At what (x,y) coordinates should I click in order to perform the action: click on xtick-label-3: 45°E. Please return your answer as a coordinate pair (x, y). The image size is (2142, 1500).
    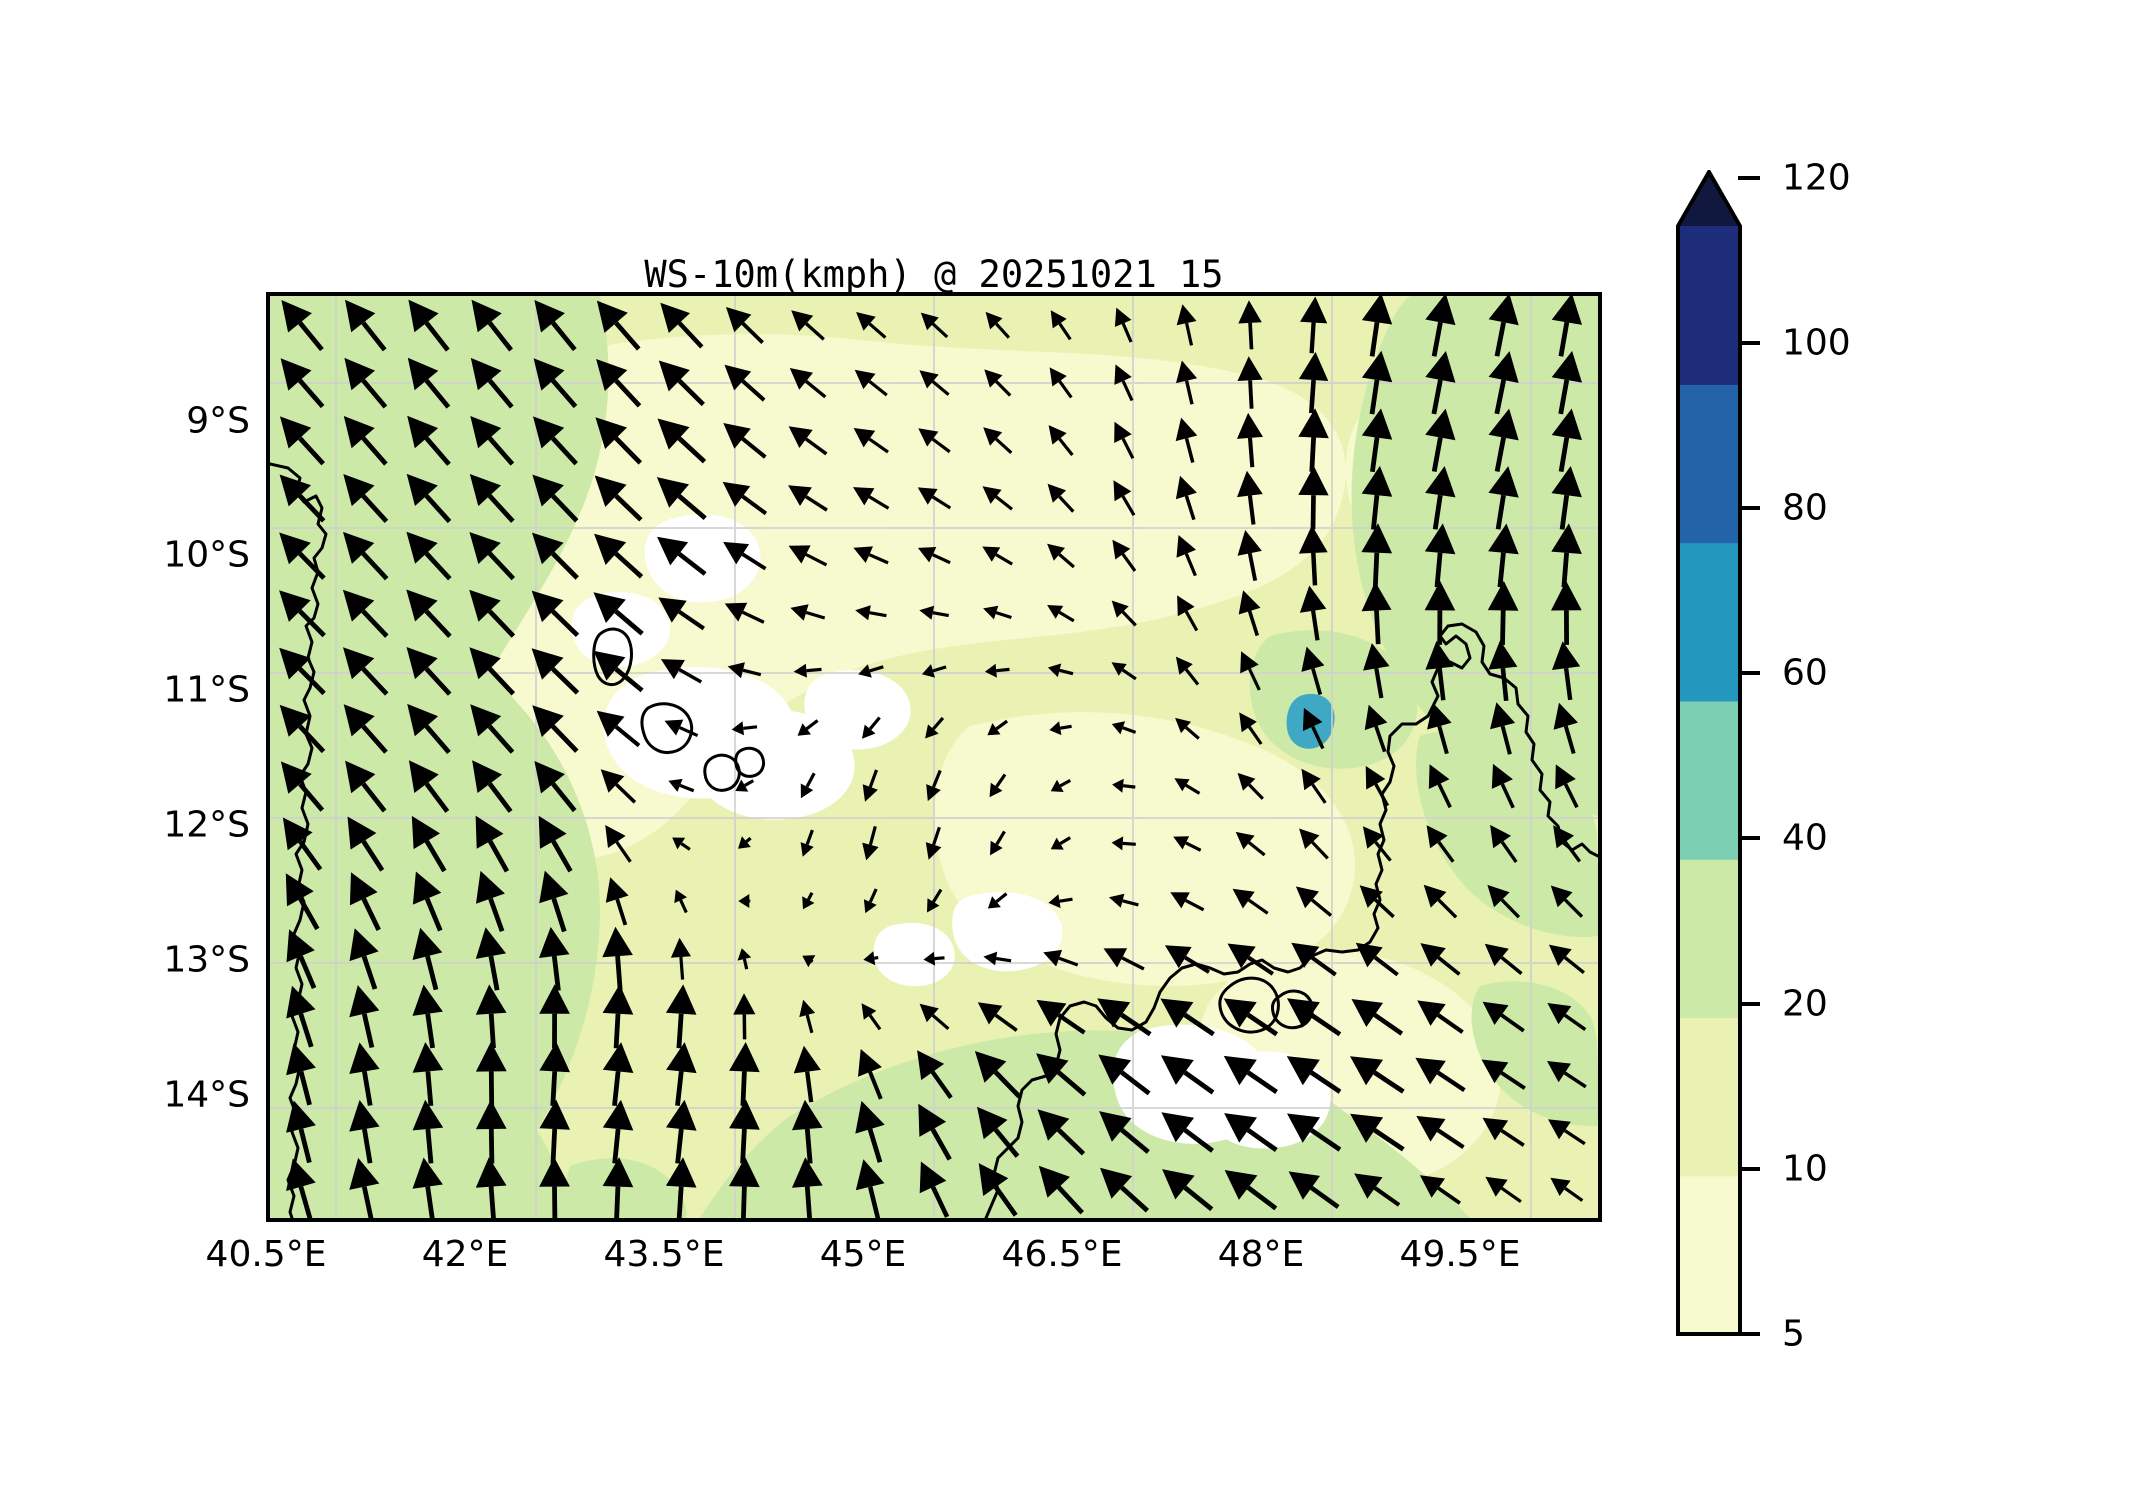
    Looking at the image, I should click on (863, 1254).